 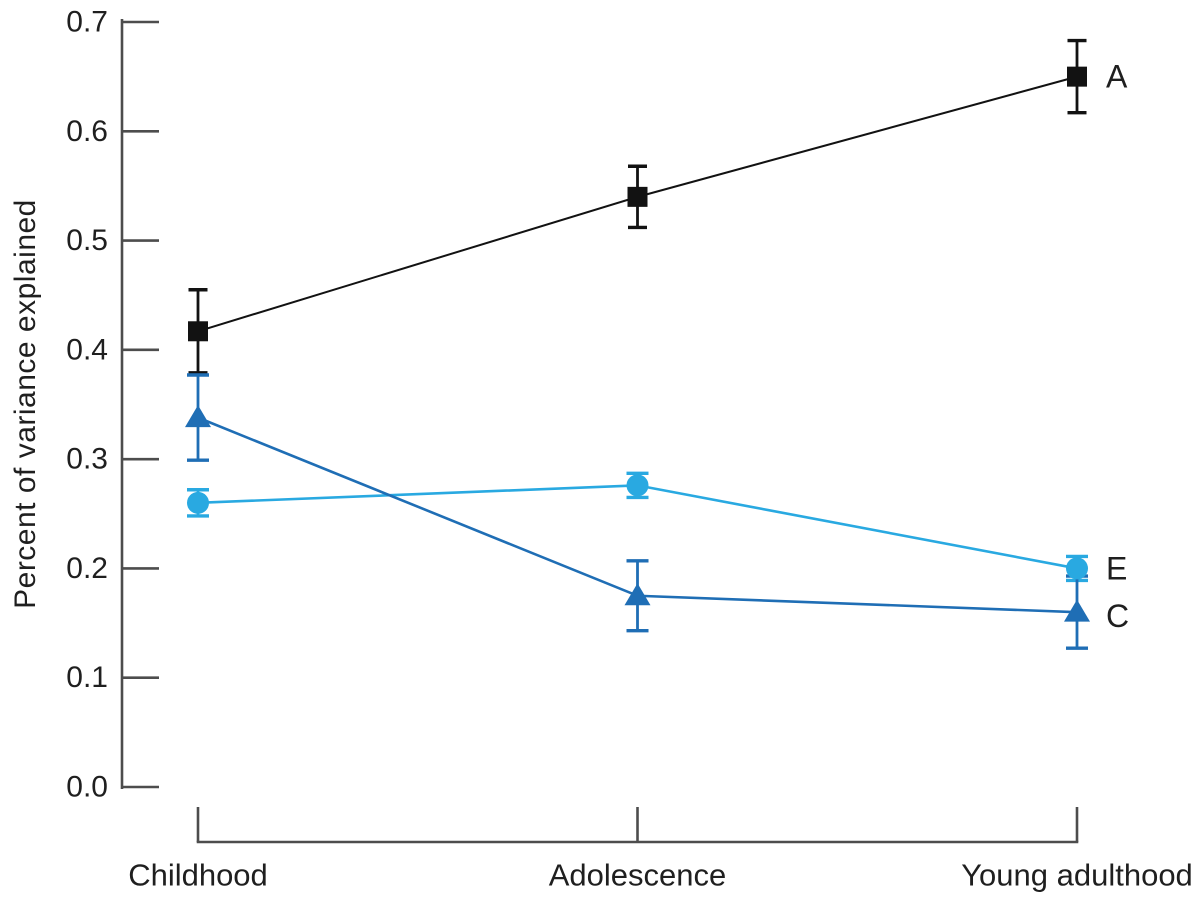 I want to click on y-axis-title: Percent of variance explained, so click(x=25, y=404).